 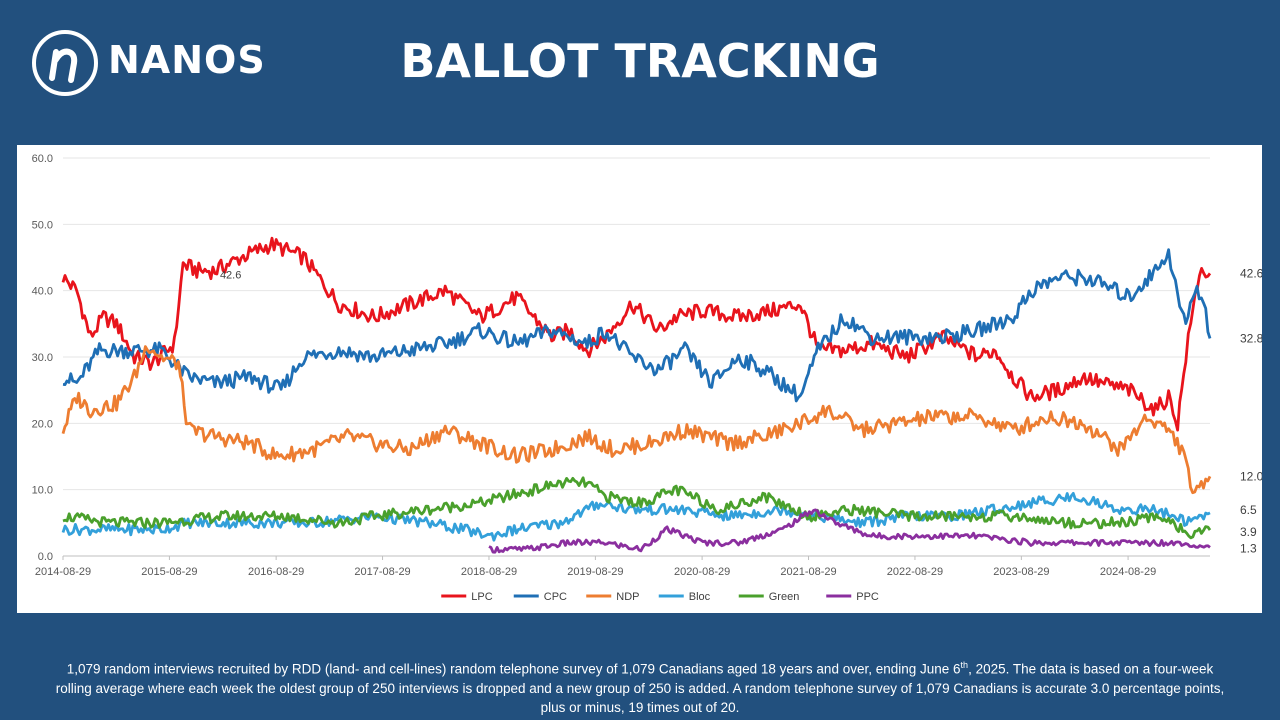 What do you see at coordinates (702, 572) in the screenshot?
I see `x-tick-label: 2020-08-29` at bounding box center [702, 572].